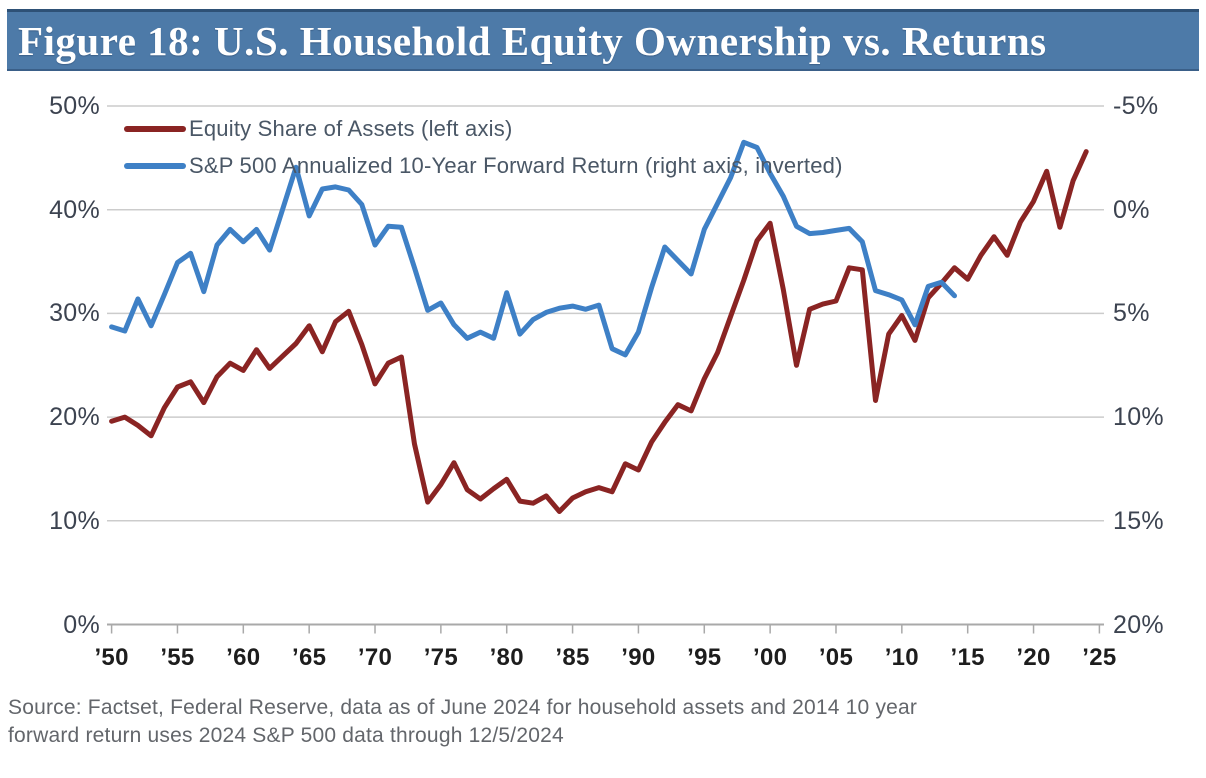 The height and width of the screenshot is (778, 1206). What do you see at coordinates (1033, 657) in the screenshot?
I see `x-axis-tick-label: ’20` at bounding box center [1033, 657].